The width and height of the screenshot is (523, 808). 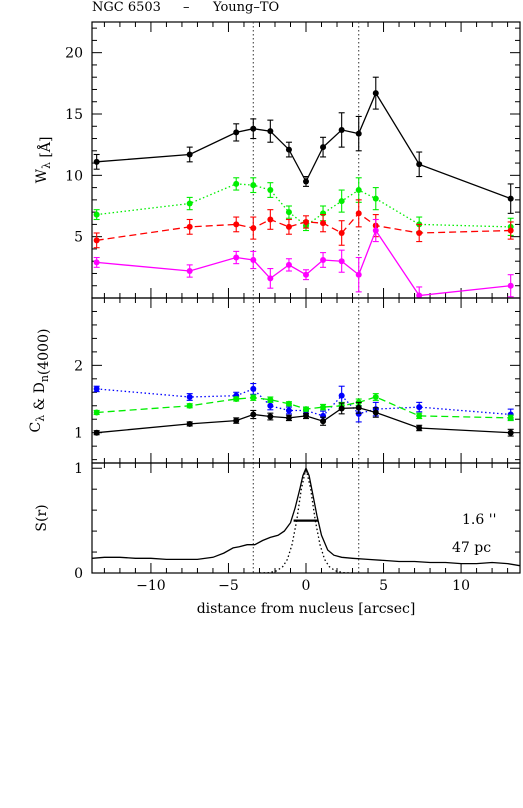 I want to click on y-tick-label: 5, so click(x=78, y=238).